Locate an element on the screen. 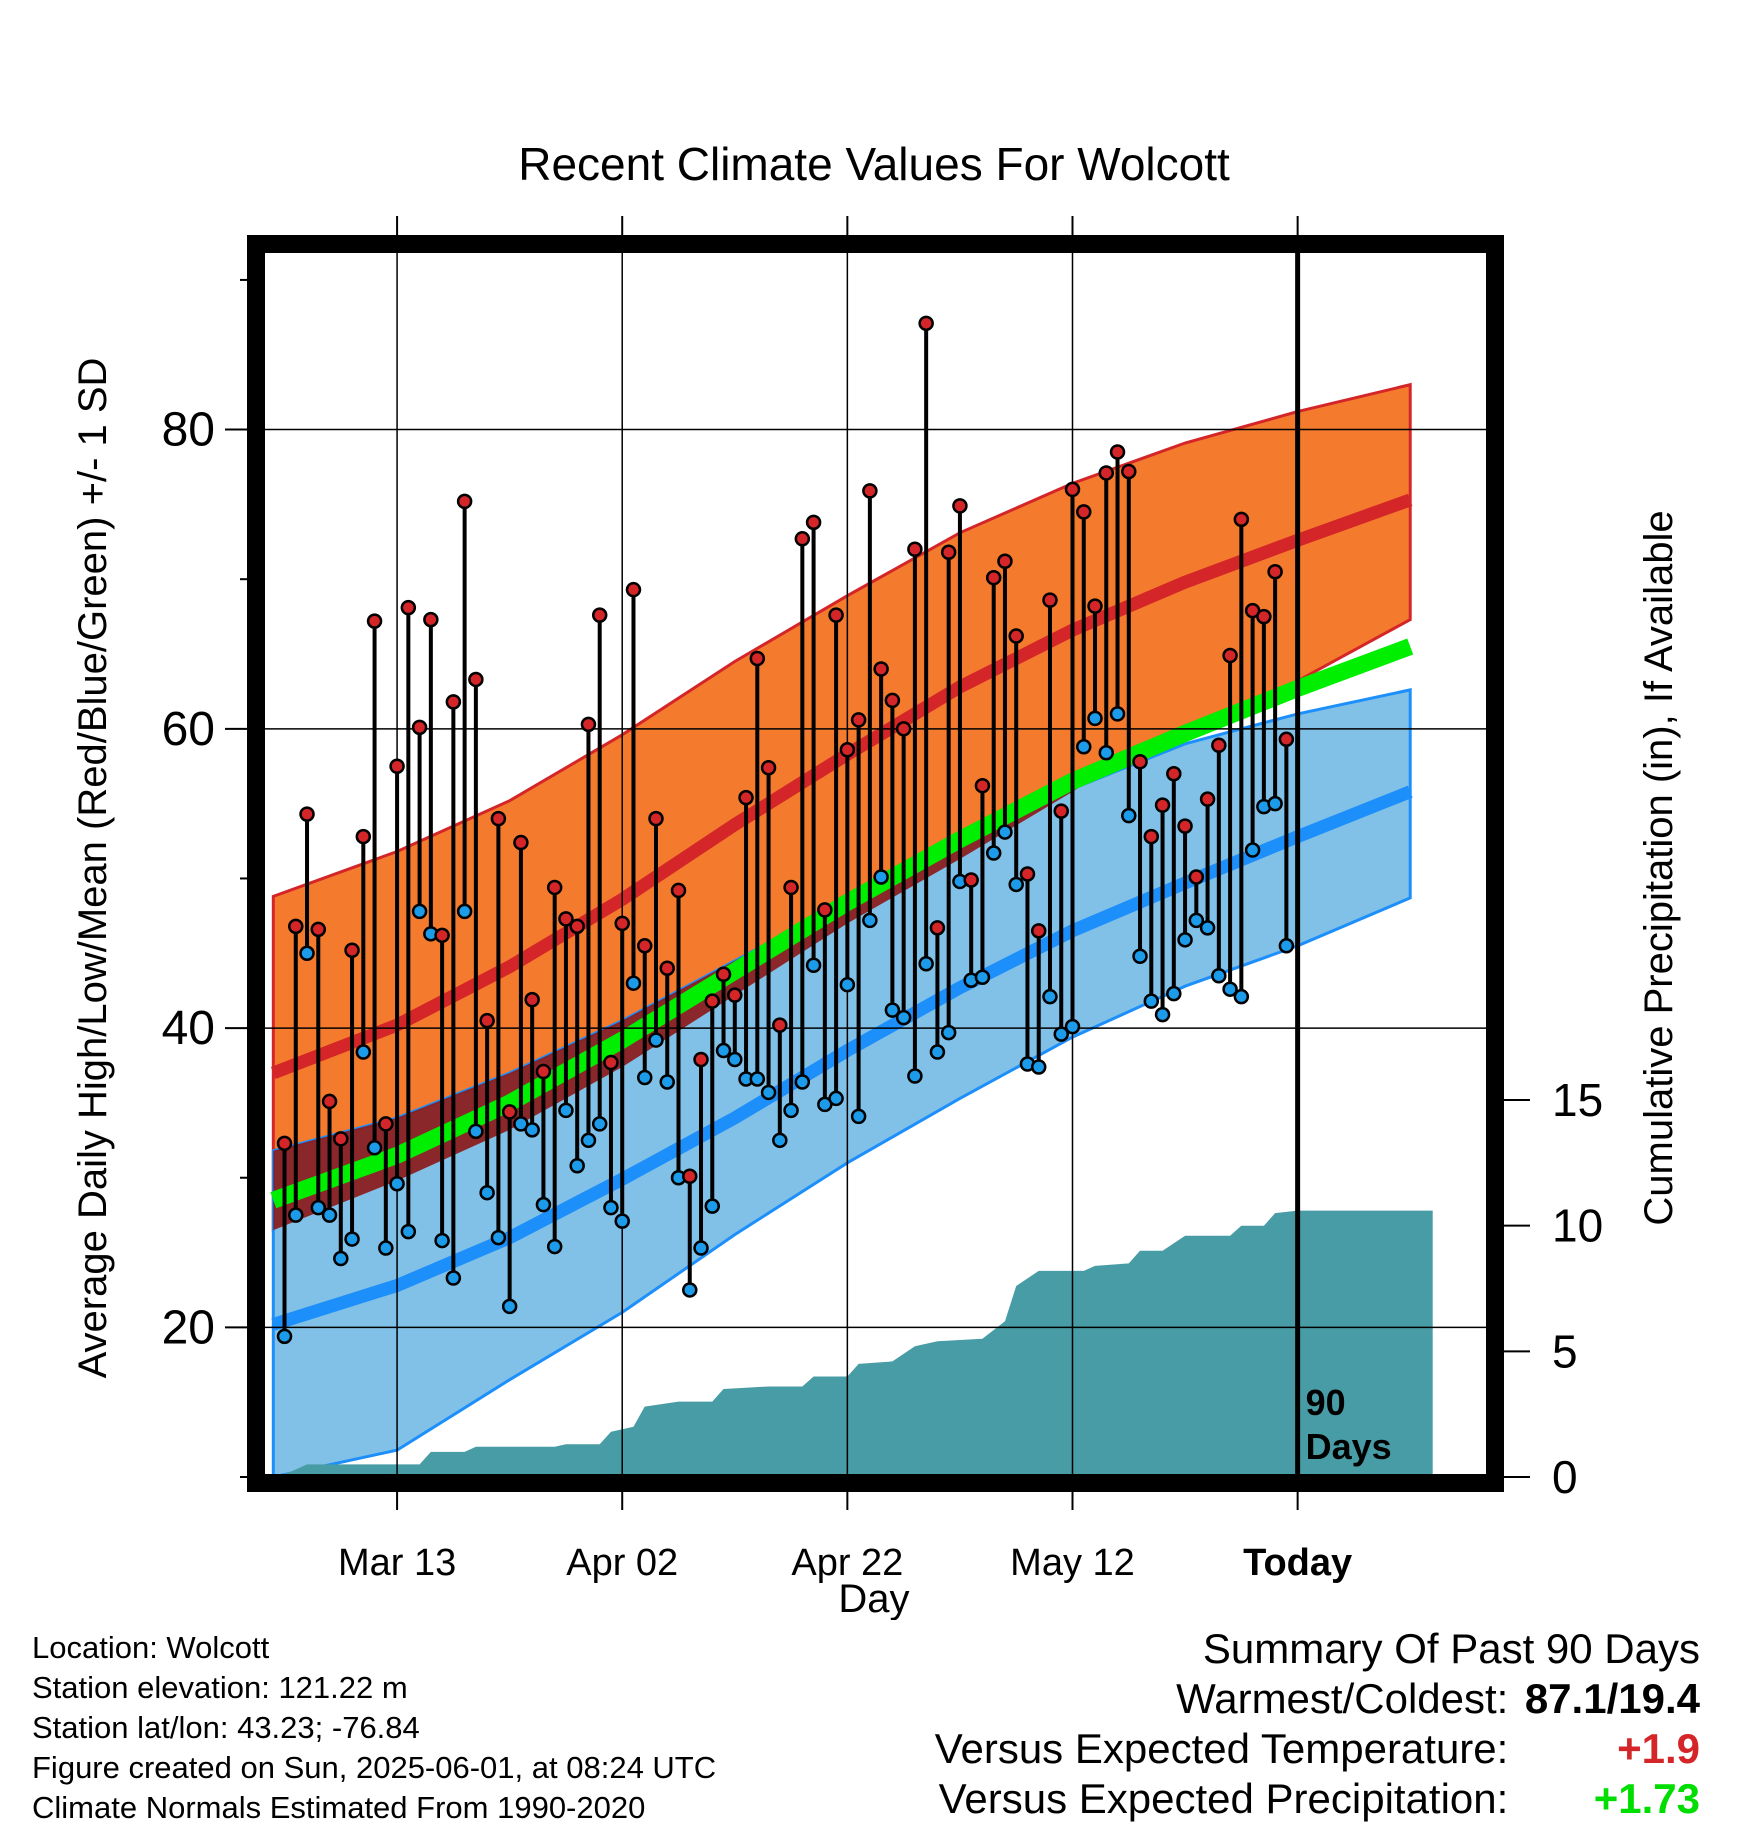 Image resolution: width=1748 pixels, height=1828 pixels. elevation-text: Station elevation: 121.22 m is located at coordinates (220, 1687).